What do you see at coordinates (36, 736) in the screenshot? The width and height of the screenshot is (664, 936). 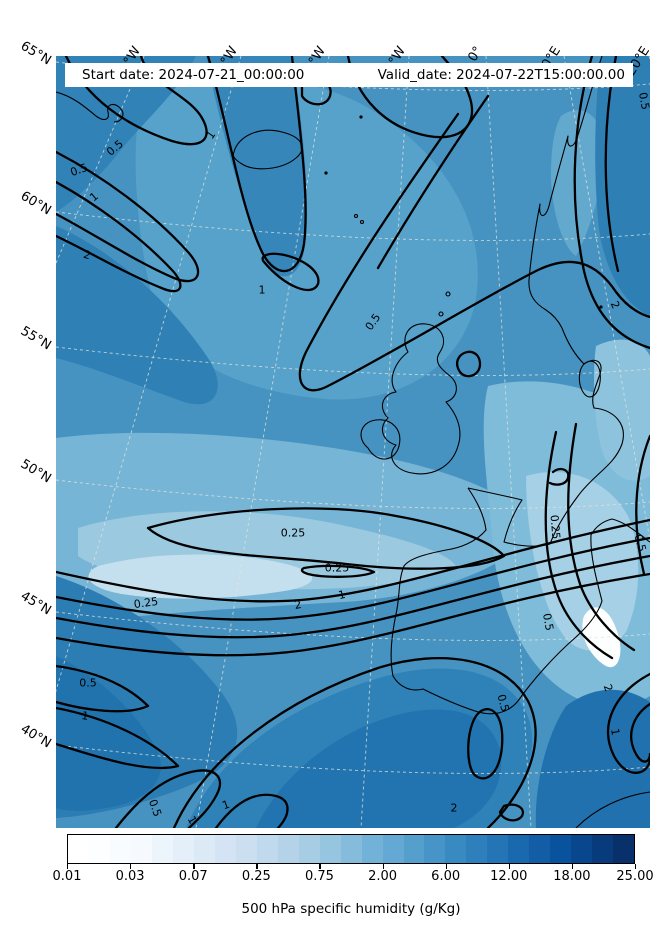 I see `y-tick-label: 40°N` at bounding box center [36, 736].